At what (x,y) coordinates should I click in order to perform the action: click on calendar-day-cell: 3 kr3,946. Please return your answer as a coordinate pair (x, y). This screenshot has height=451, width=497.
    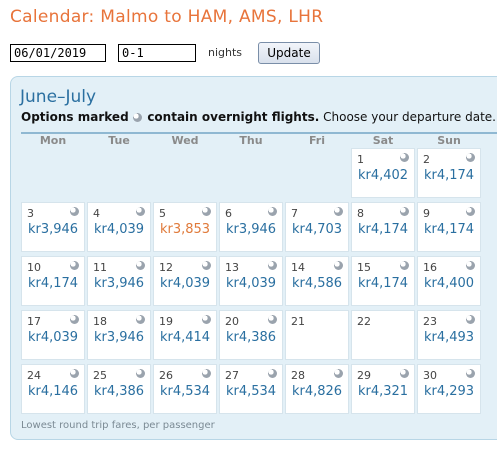
    Looking at the image, I should click on (53, 227).